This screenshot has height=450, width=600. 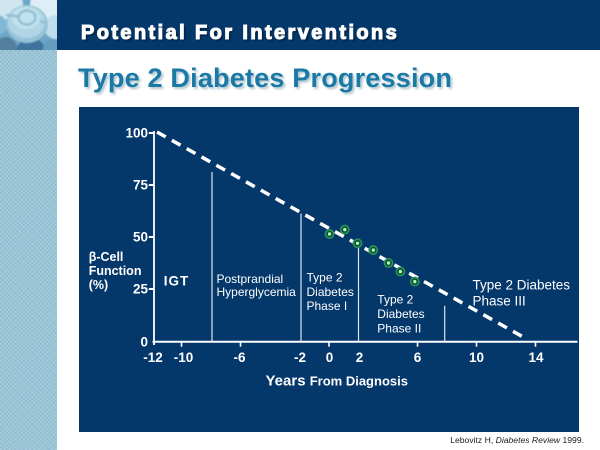 What do you see at coordinates (141, 289) in the screenshot?
I see `svg-text: 25` at bounding box center [141, 289].